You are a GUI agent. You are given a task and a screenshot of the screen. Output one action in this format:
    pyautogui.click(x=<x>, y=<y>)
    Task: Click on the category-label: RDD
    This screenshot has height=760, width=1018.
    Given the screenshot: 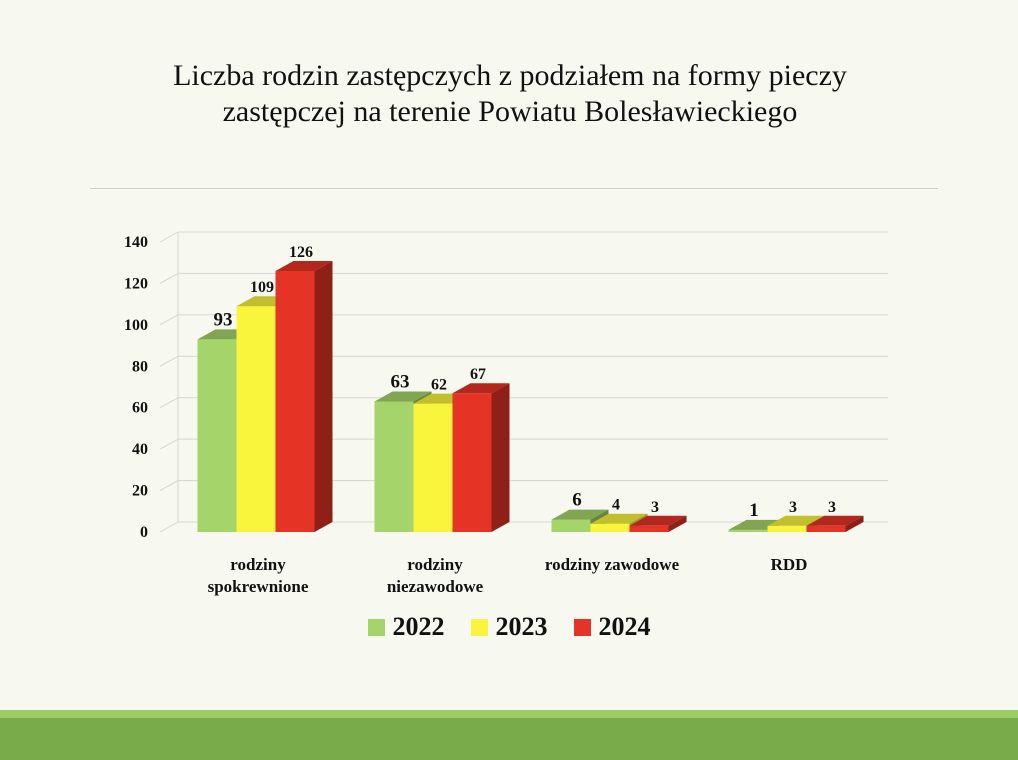 What is the action you would take?
    pyautogui.click(x=789, y=564)
    